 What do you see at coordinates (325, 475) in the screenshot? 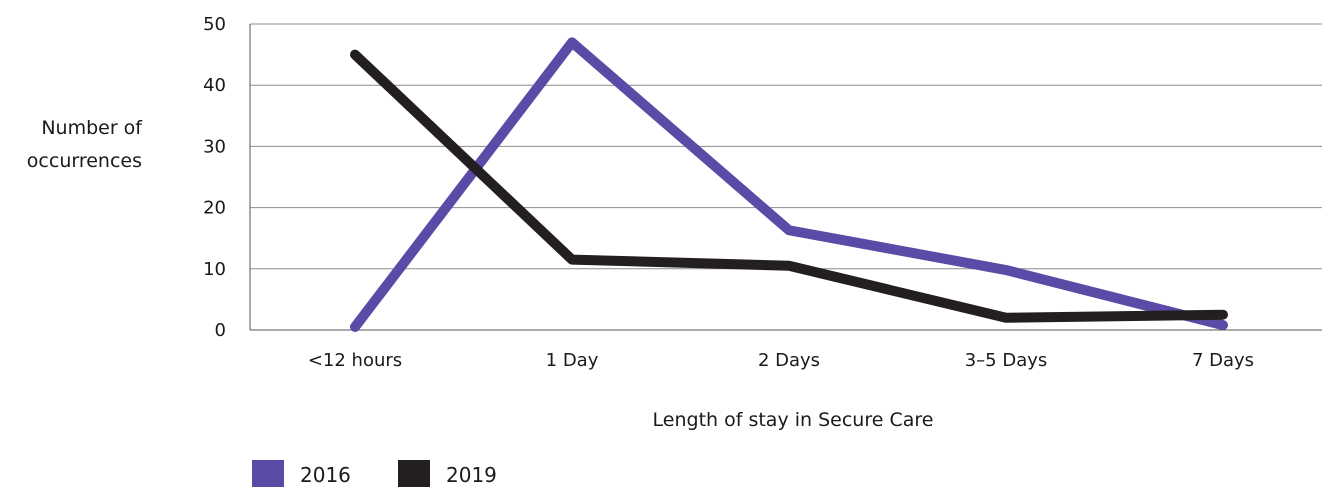
I see `legend-label-2016: 2016` at bounding box center [325, 475].